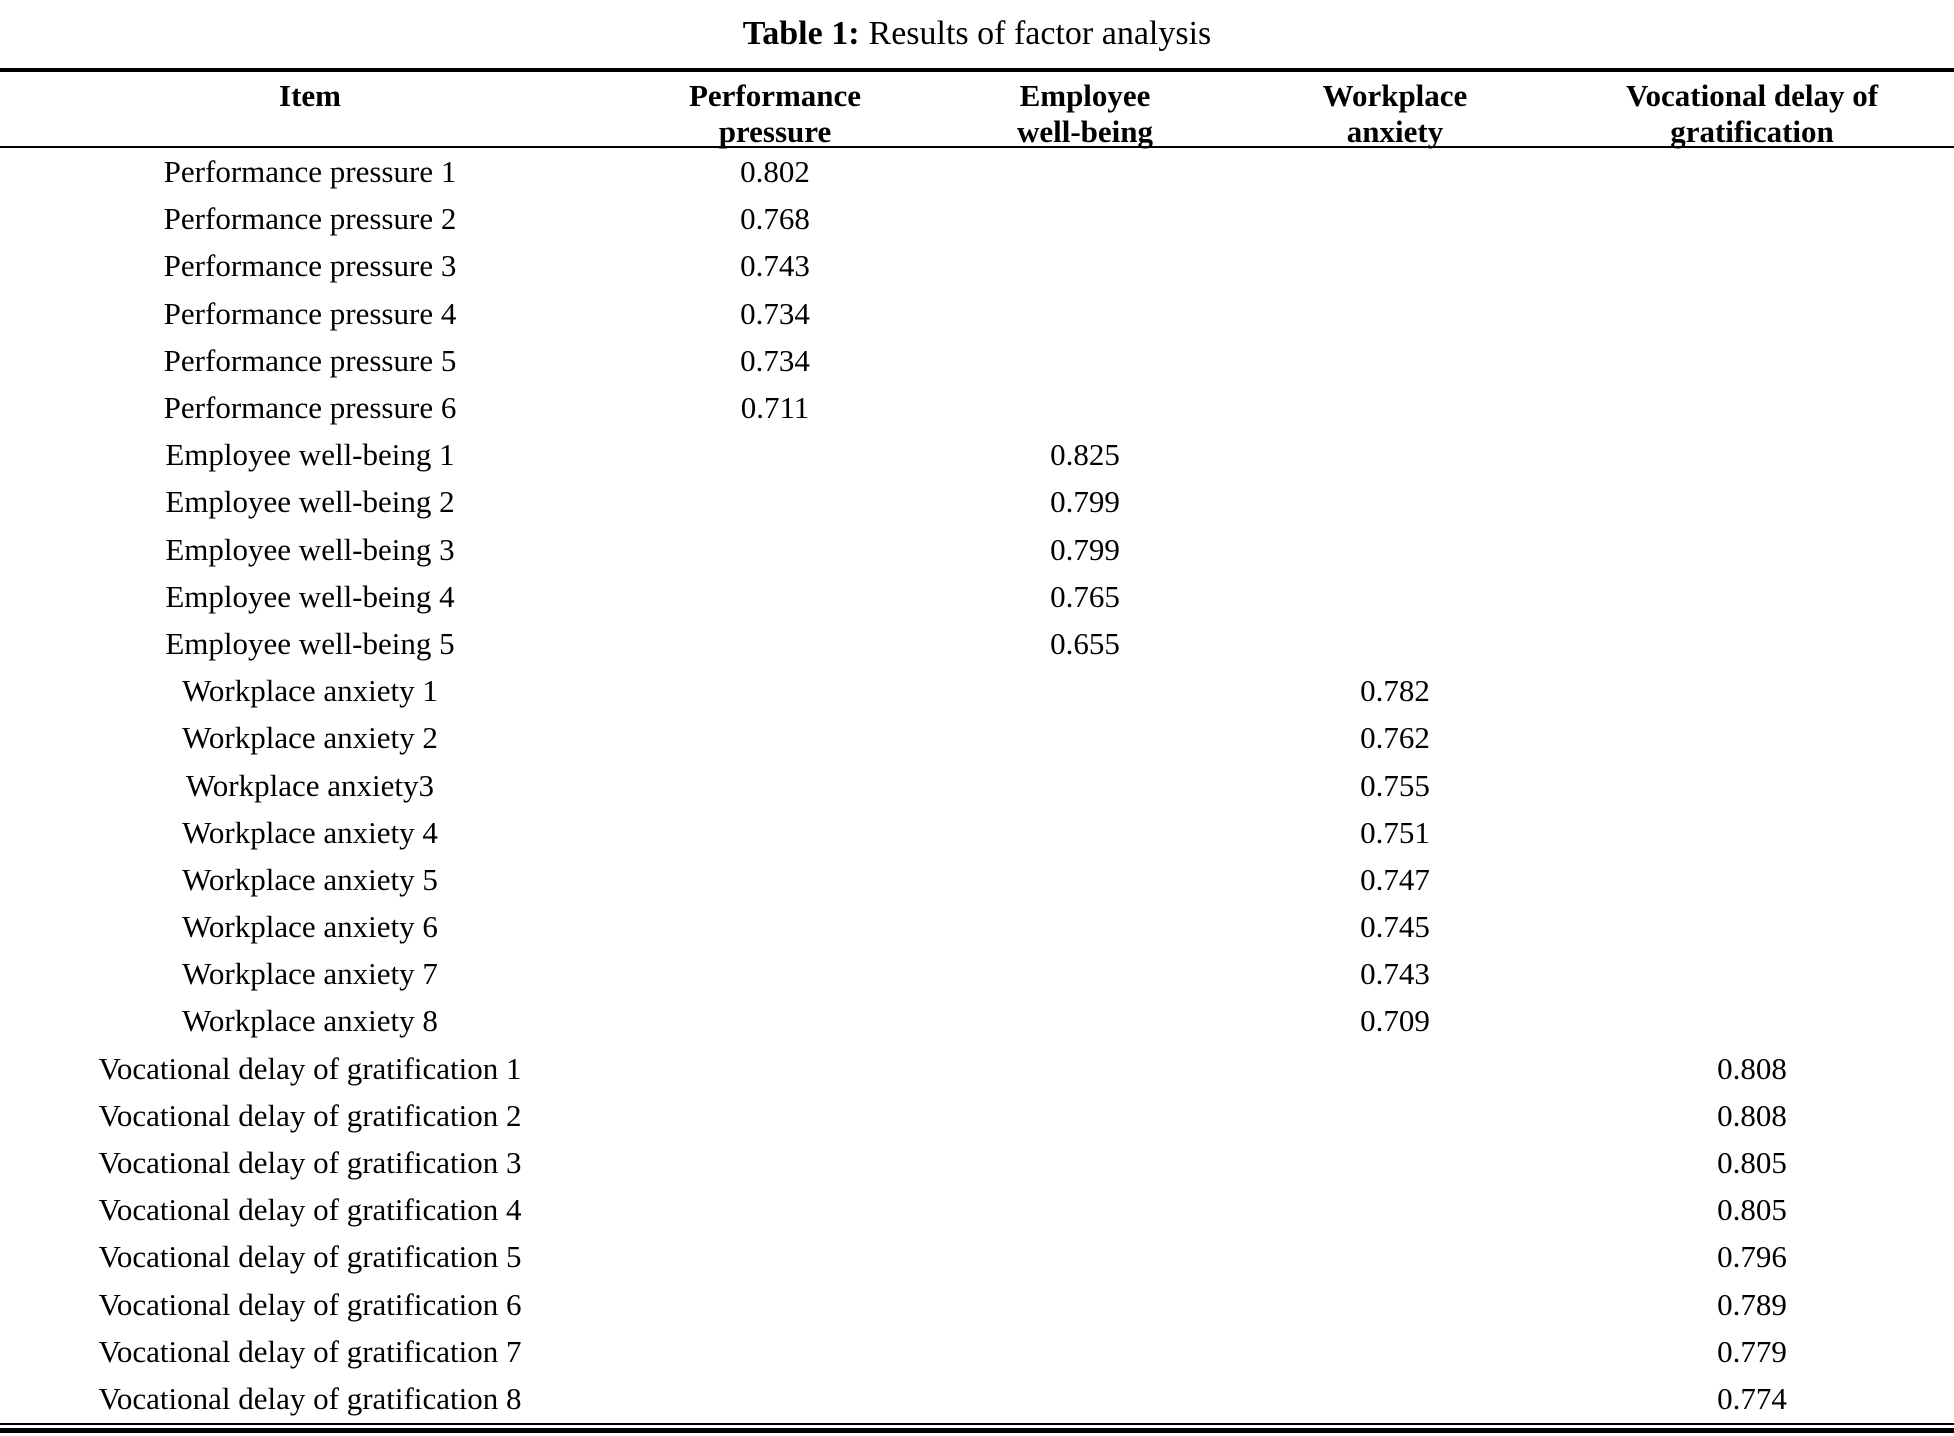 This screenshot has height=1436, width=1954. Describe the element at coordinates (310, 1351) in the screenshot. I see `item-cell: Vocational delay of gratification 7` at that location.